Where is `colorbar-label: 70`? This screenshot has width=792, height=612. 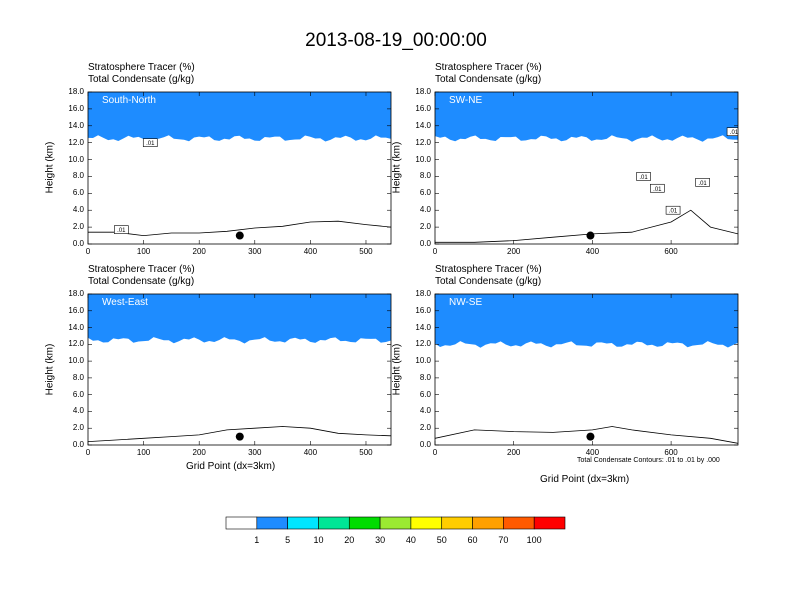 colorbar-label: 70 is located at coordinates (503, 540).